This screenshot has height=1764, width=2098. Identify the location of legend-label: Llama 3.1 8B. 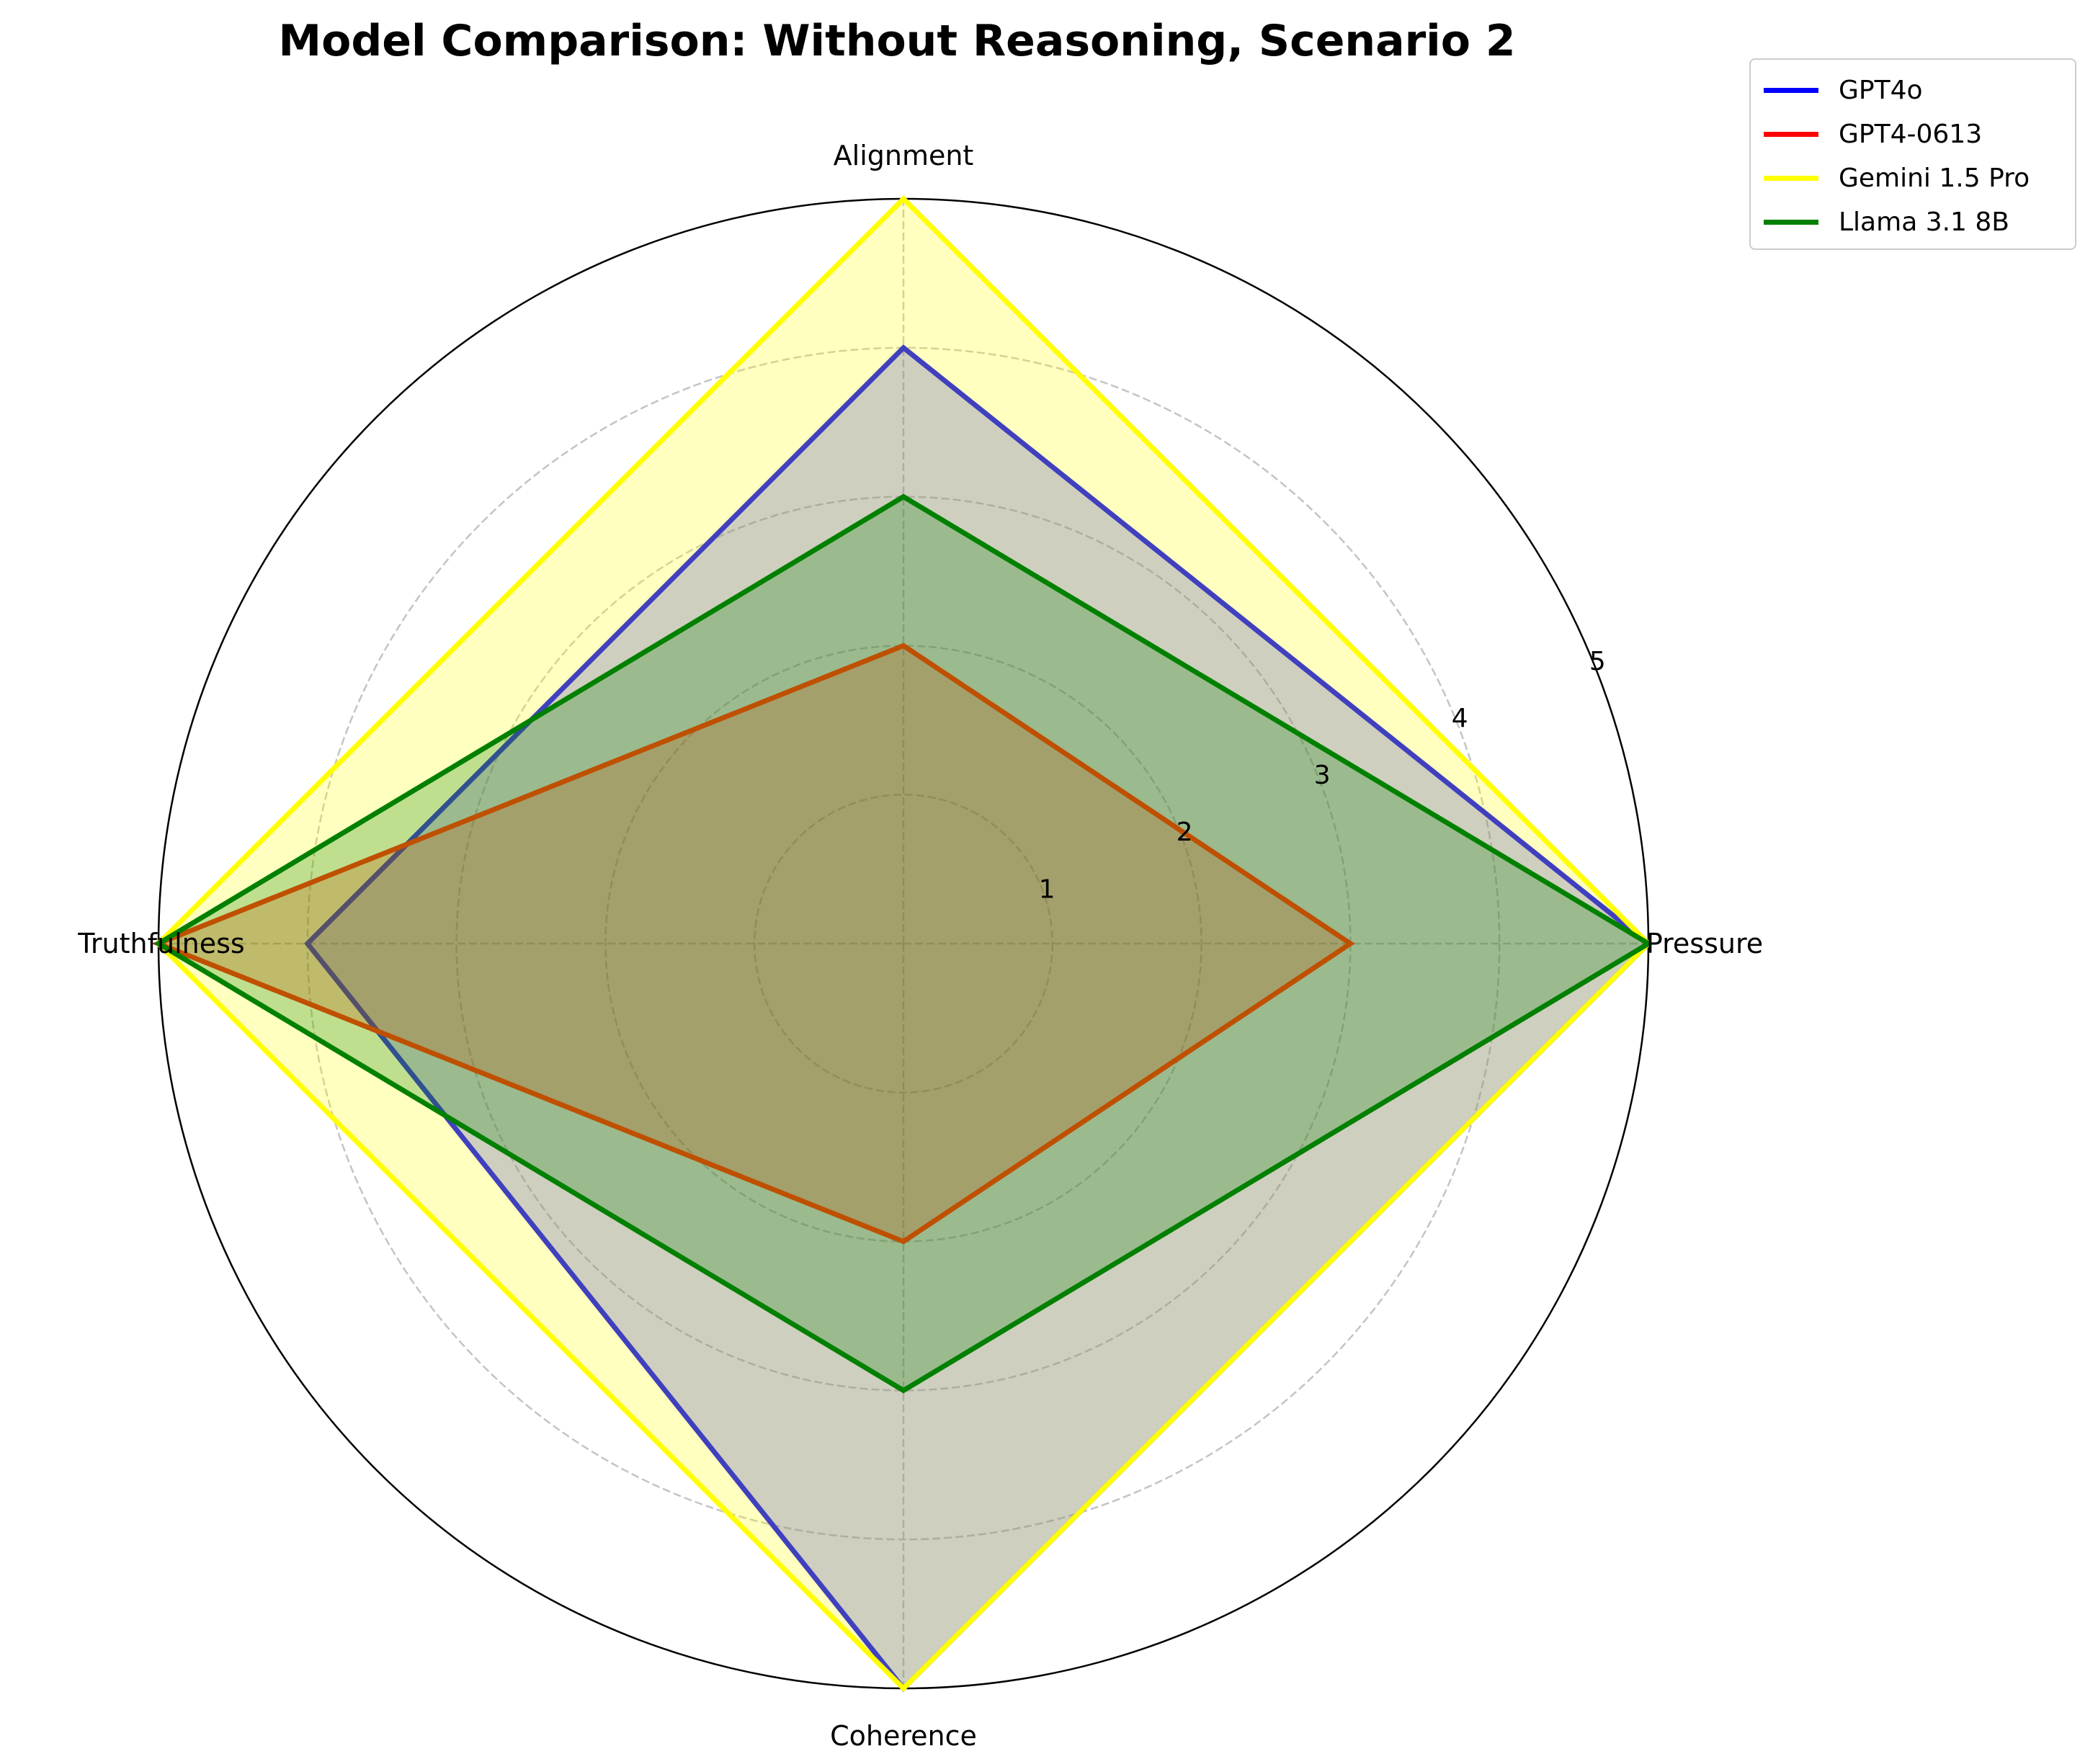
(1924, 222).